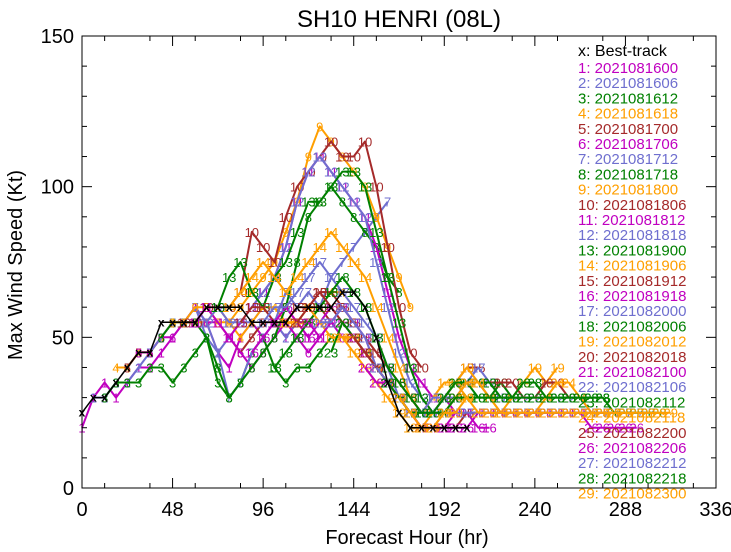  What do you see at coordinates (57, 188) in the screenshot?
I see `y-tick-label: 100` at bounding box center [57, 188].